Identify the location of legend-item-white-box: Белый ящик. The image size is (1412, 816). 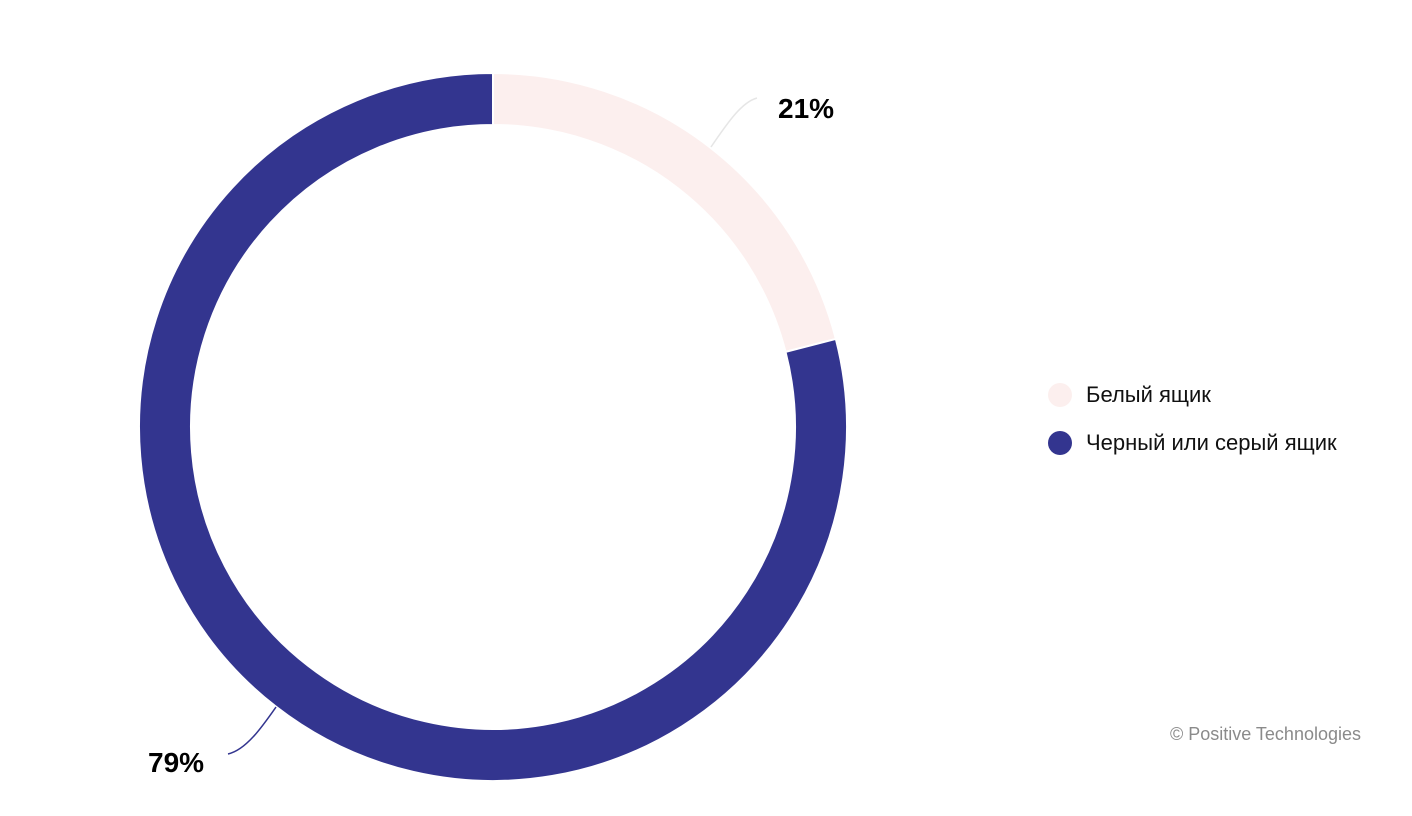
(1192, 395).